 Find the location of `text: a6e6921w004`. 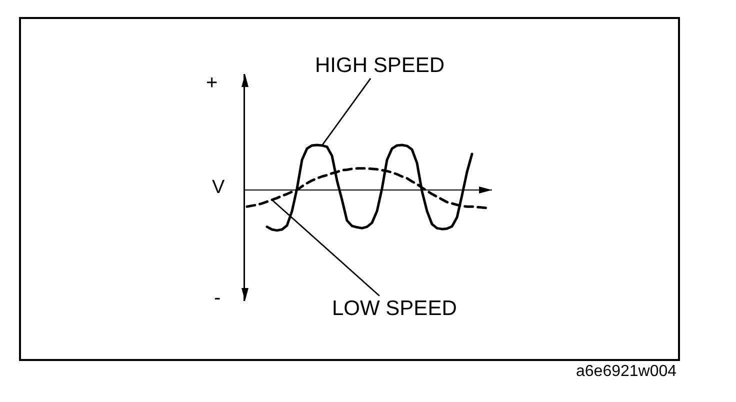

text: a6e6921w004 is located at coordinates (626, 371).